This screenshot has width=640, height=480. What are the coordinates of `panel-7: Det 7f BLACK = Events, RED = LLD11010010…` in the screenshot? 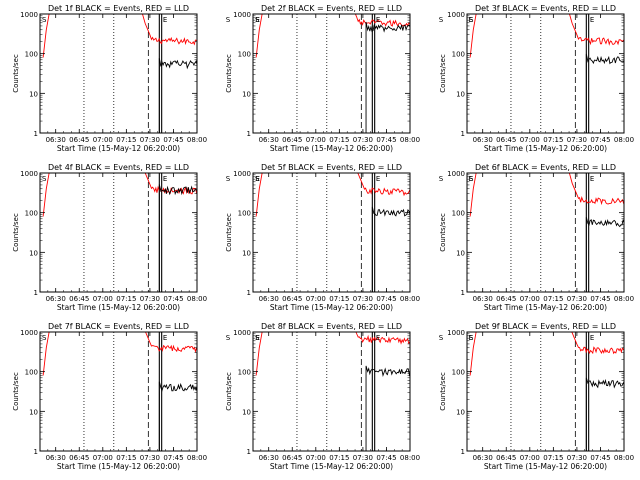 It's located at (136, 396).